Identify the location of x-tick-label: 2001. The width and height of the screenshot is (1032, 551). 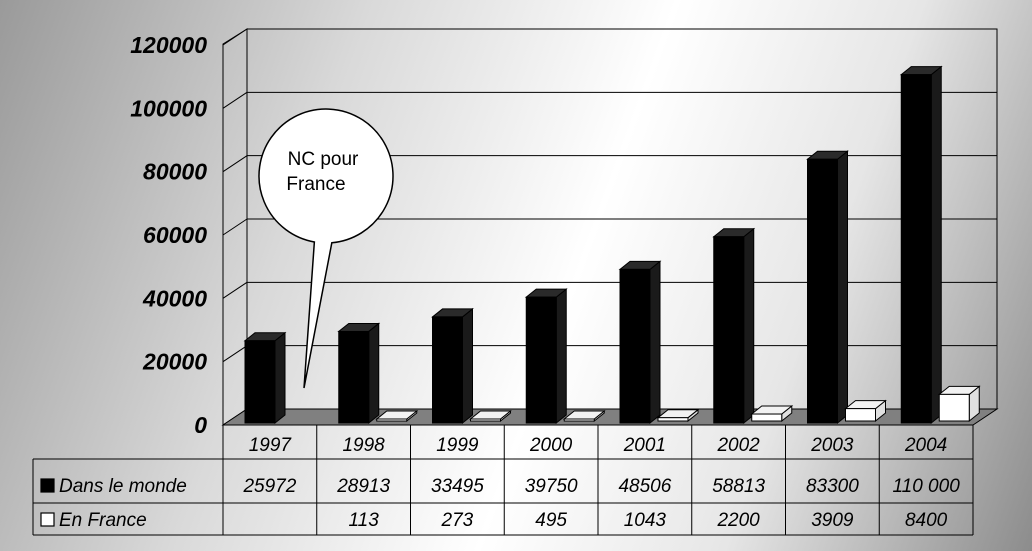
(644, 445).